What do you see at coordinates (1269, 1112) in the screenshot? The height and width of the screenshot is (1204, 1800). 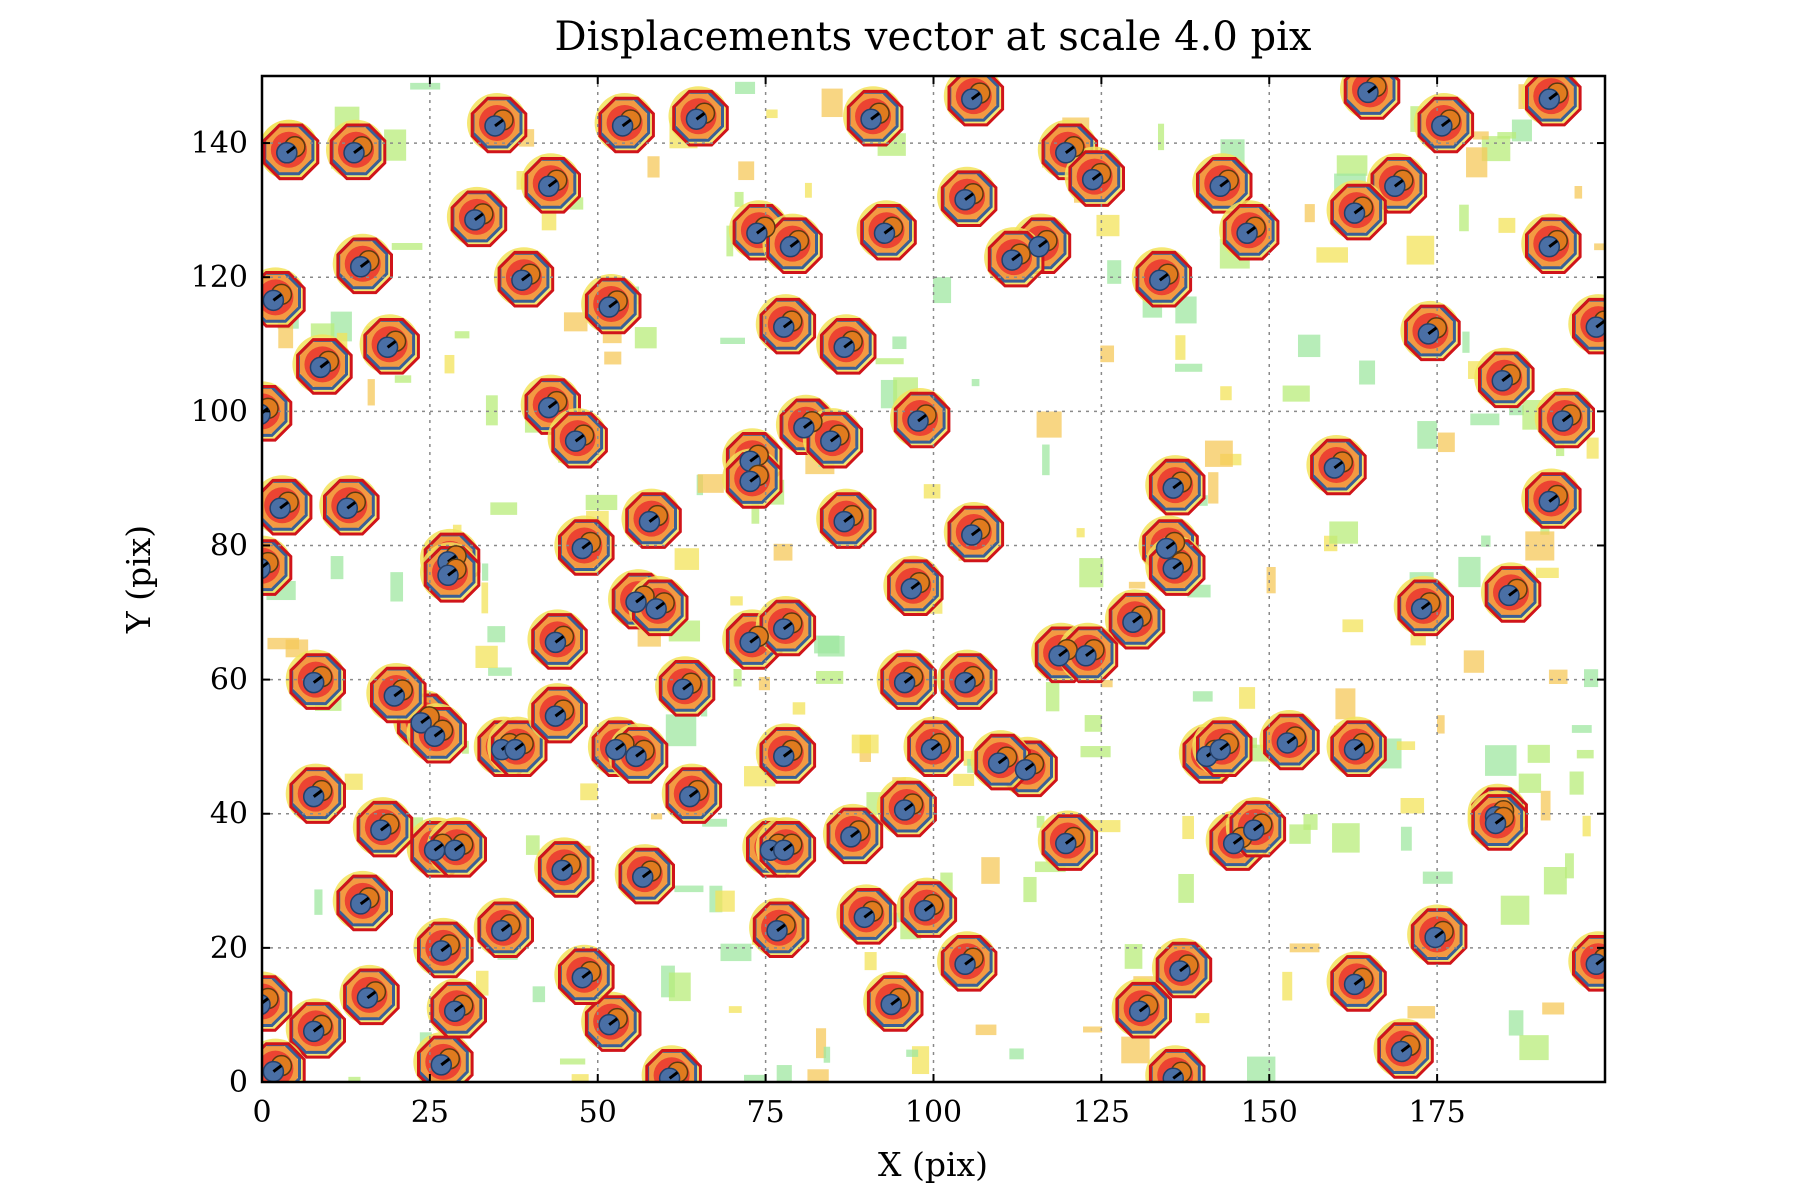 I see `x-tick-label: 150` at bounding box center [1269, 1112].